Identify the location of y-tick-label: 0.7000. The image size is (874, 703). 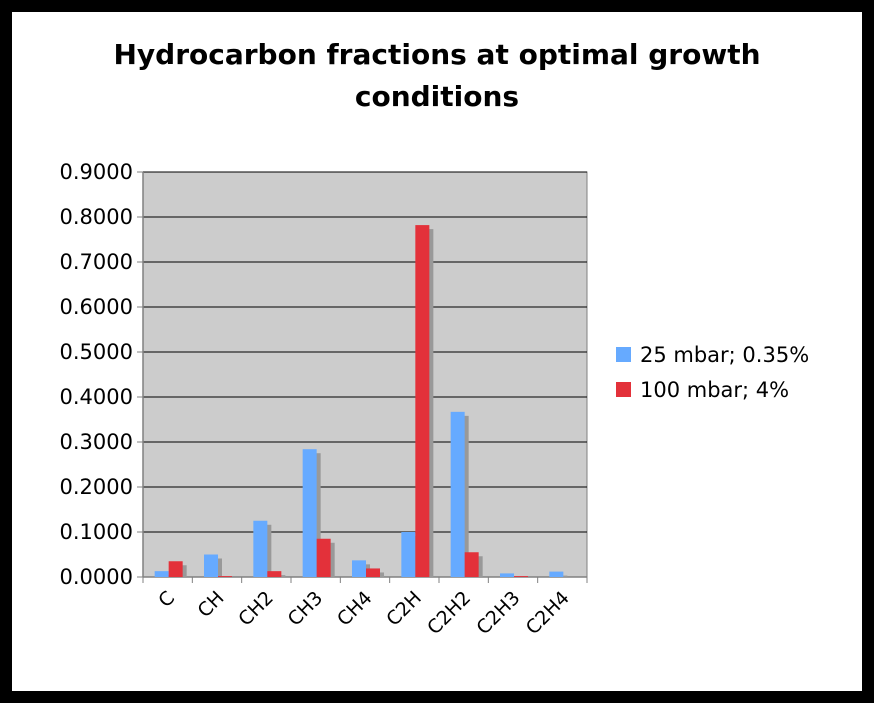
(96, 262).